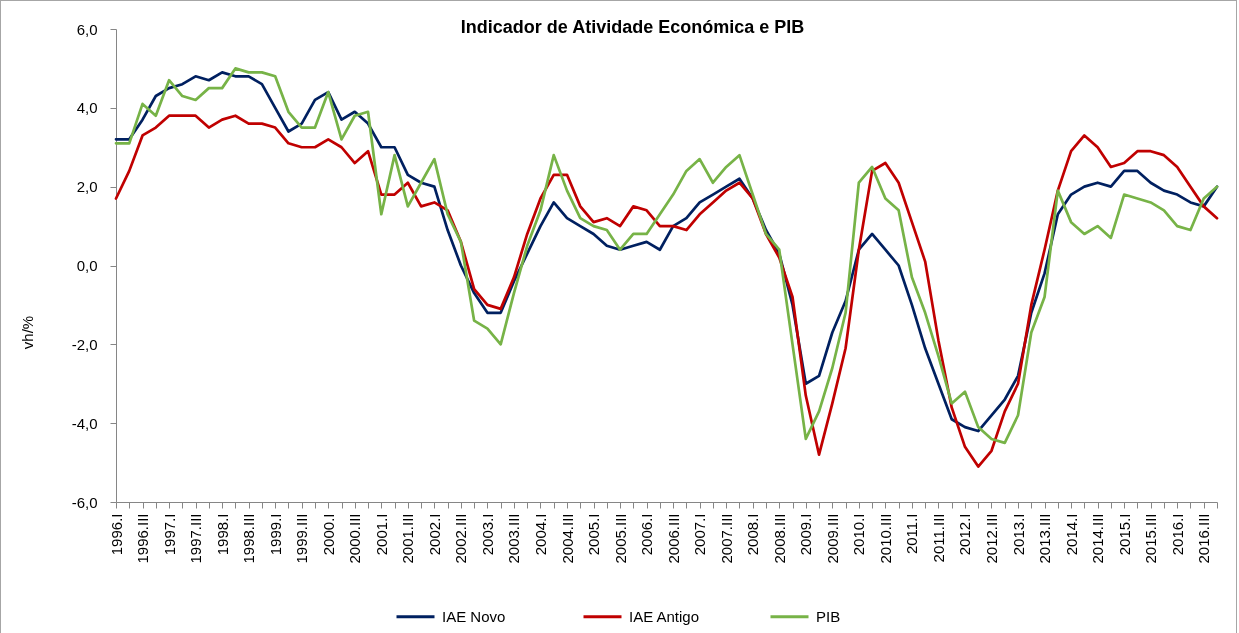 Image resolution: width=1239 pixels, height=633 pixels. Describe the element at coordinates (753, 534) in the screenshot. I see `x-tick-label: 2008.I` at that location.